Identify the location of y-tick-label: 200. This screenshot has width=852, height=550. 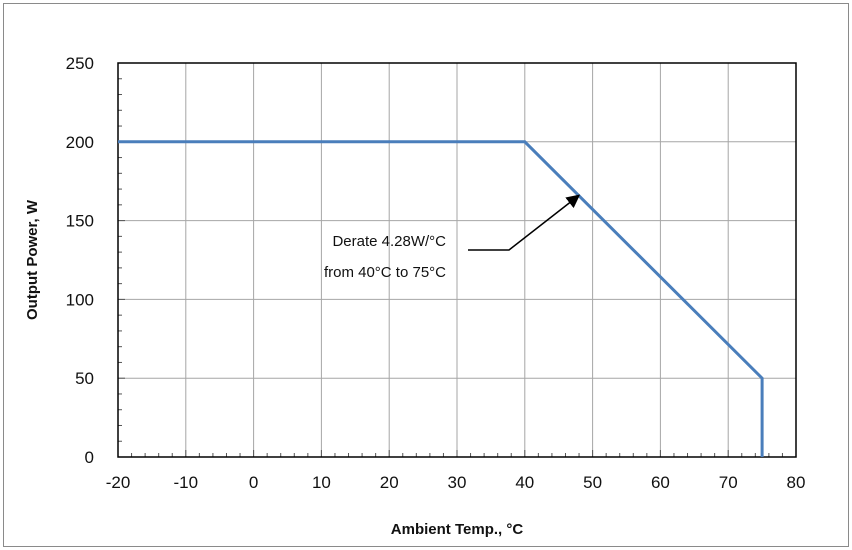
(80, 142).